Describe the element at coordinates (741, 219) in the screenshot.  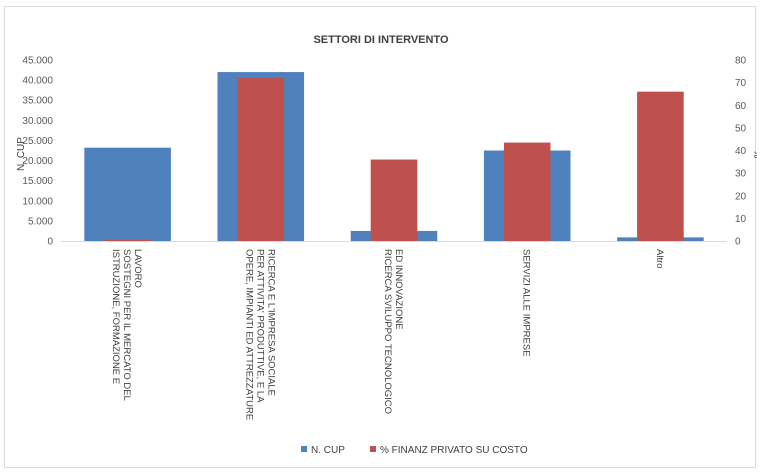
I see `y-tick-right: 10` at that location.